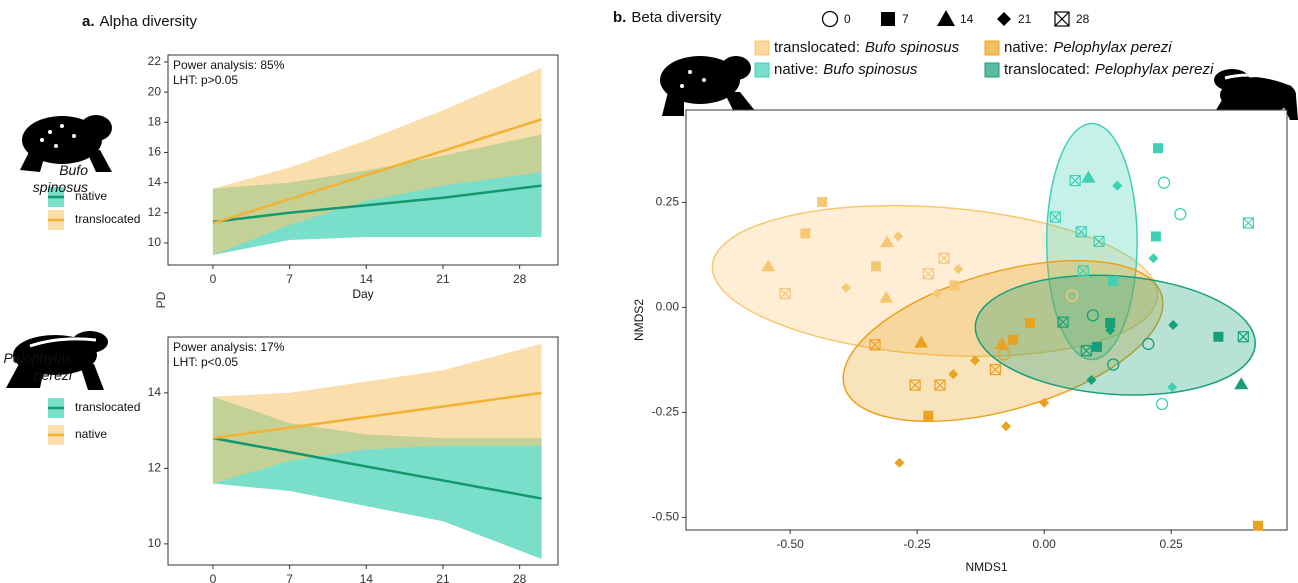 The width and height of the screenshot is (1298, 583). Describe the element at coordinates (666, 412) in the screenshot. I see `y-tick-label: -0.25` at that location.